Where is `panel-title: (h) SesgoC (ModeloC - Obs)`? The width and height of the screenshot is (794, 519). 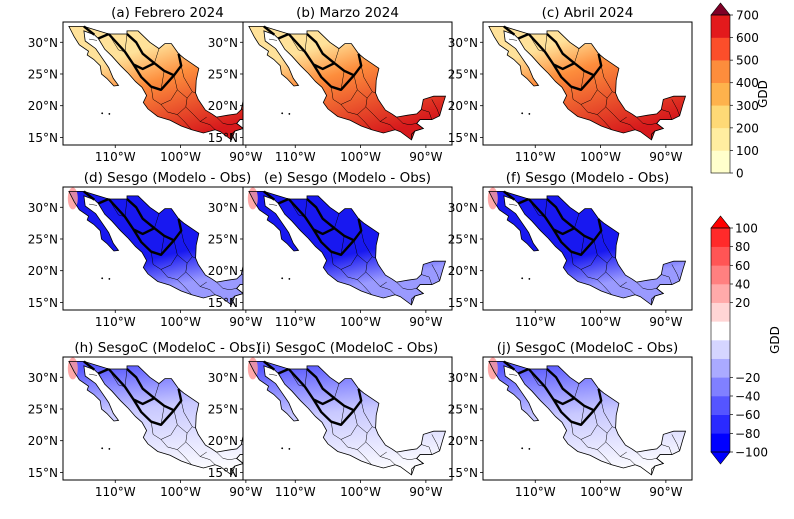
panel-title: (h) SesgoC (ModeloC - Obs) is located at coordinates (167, 348).